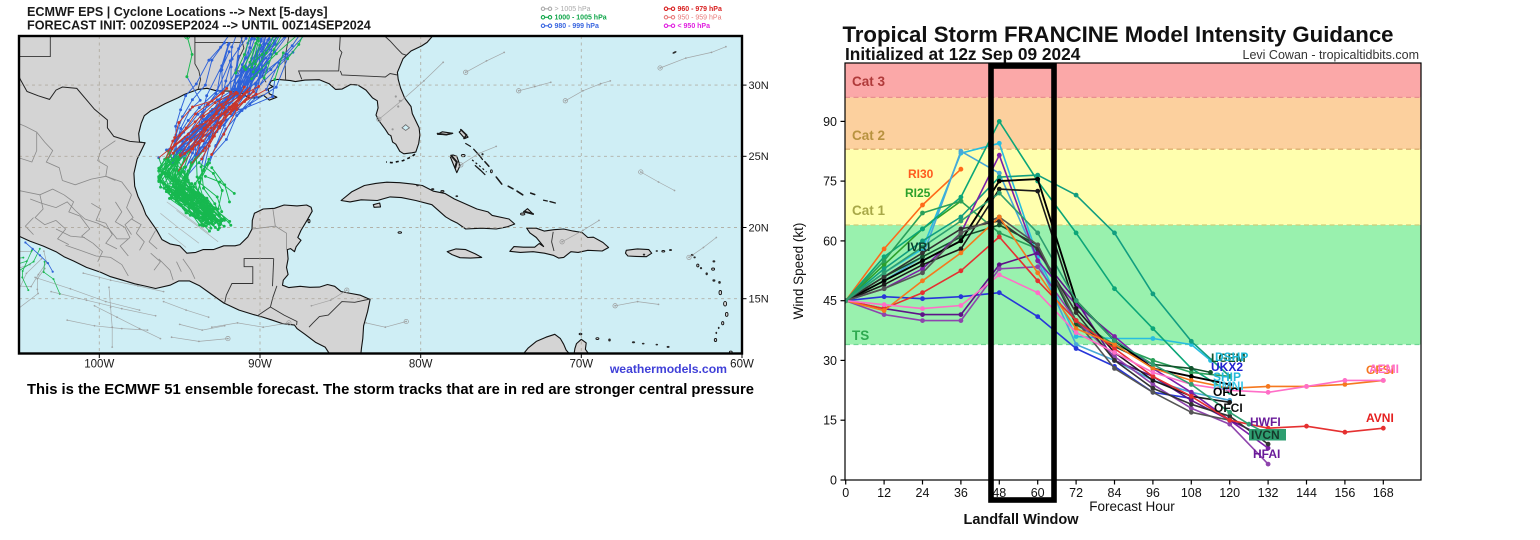 This screenshot has width=1540, height=540. Describe the element at coordinates (581, 18) in the screenshot. I see `svg-text: 1000 - 1005 hPa` at that location.